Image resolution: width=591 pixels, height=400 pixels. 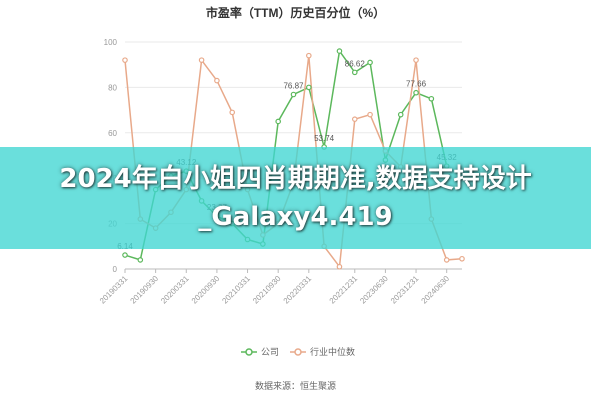 I want to click on overlay-title: 2024年白小姐四肖期期准,数据支持设计_Galaxy4.419, so click(x=295, y=198).